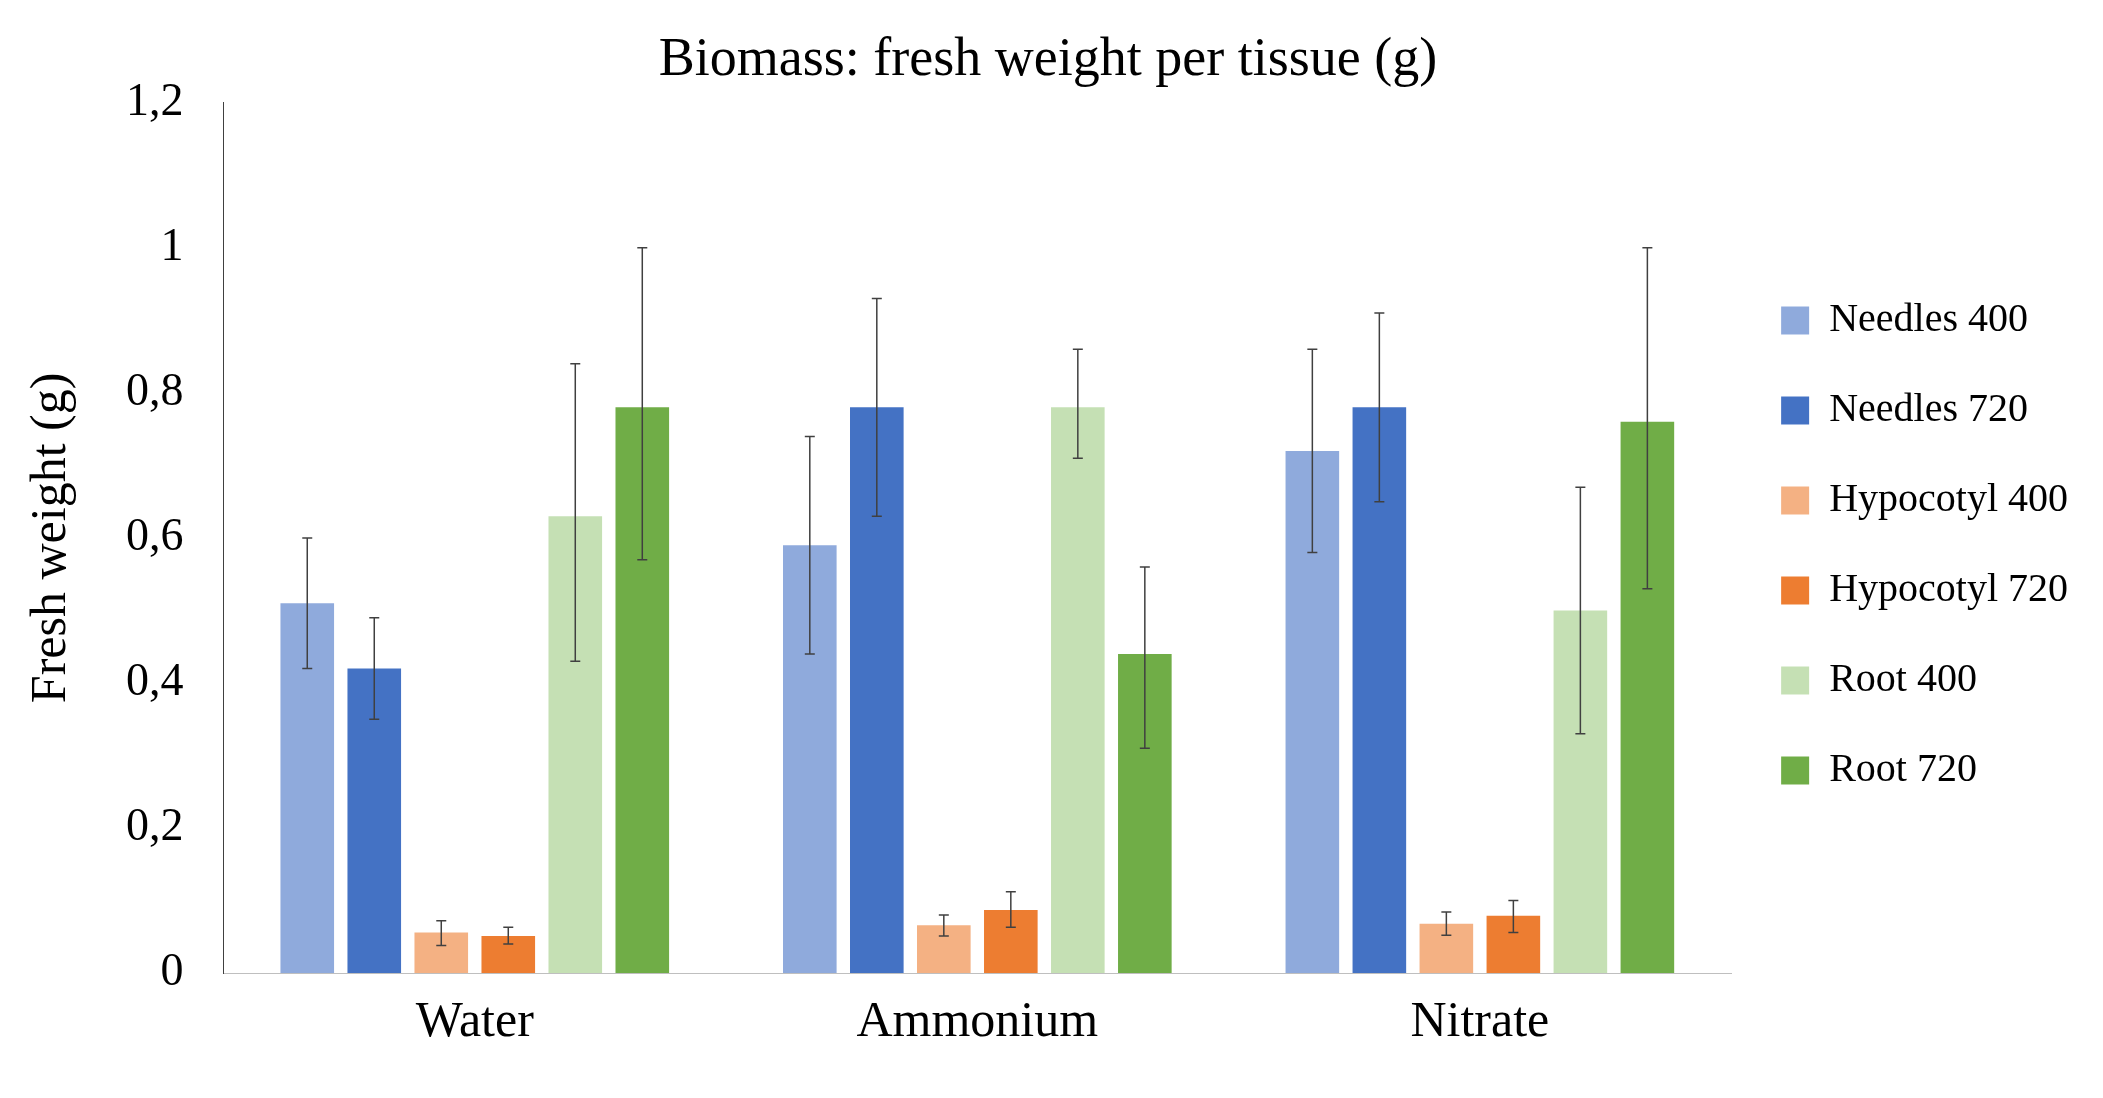 This screenshot has height=1098, width=2103. What do you see at coordinates (155, 825) in the screenshot?
I see `y-tick-label: 0,2` at bounding box center [155, 825].